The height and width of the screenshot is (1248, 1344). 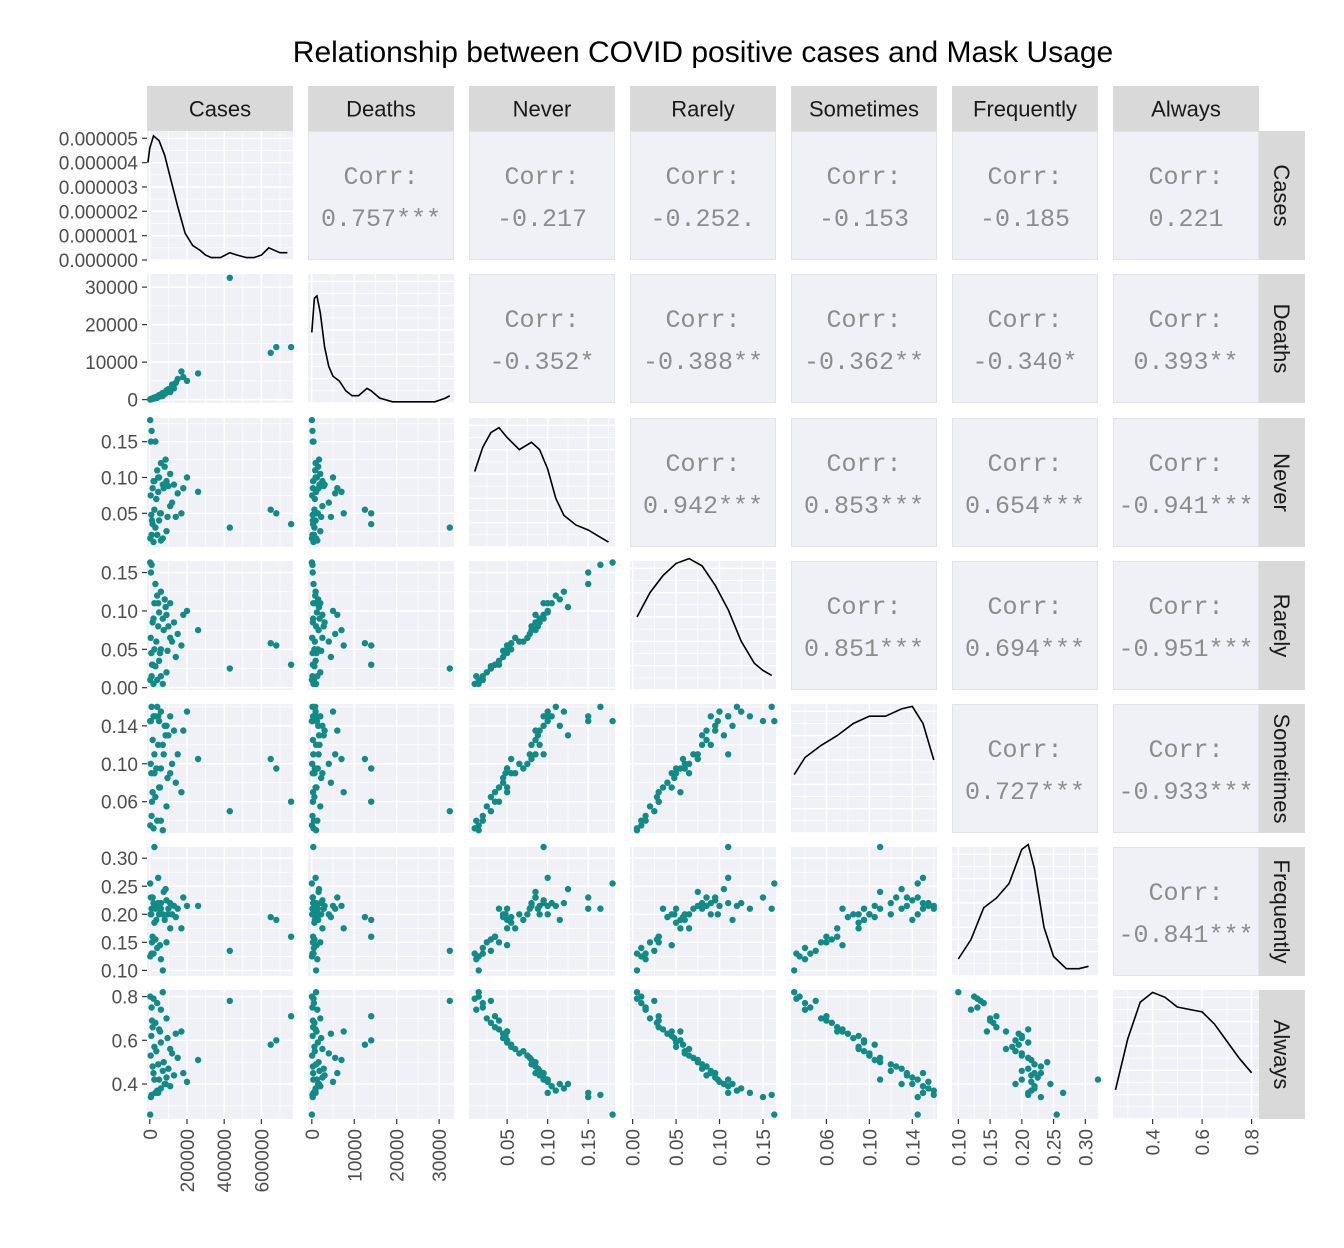 I want to click on row-strip-deaths, so click(x=1282, y=338).